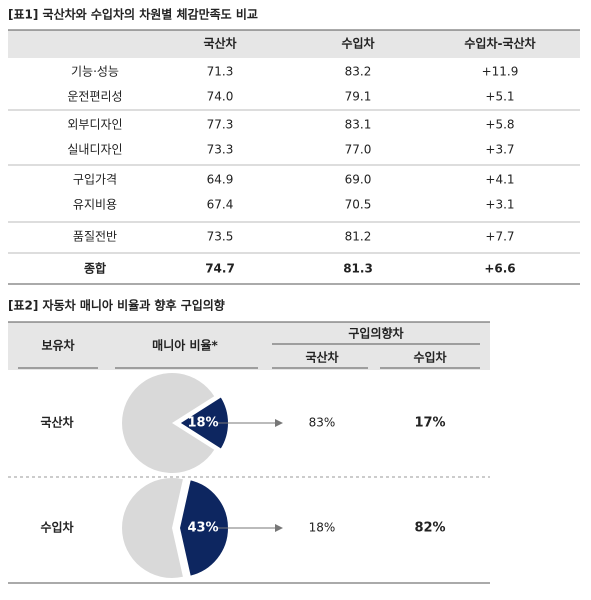 The height and width of the screenshot is (600, 591). Describe the element at coordinates (220, 205) in the screenshot. I see `cell: 67.4` at that location.